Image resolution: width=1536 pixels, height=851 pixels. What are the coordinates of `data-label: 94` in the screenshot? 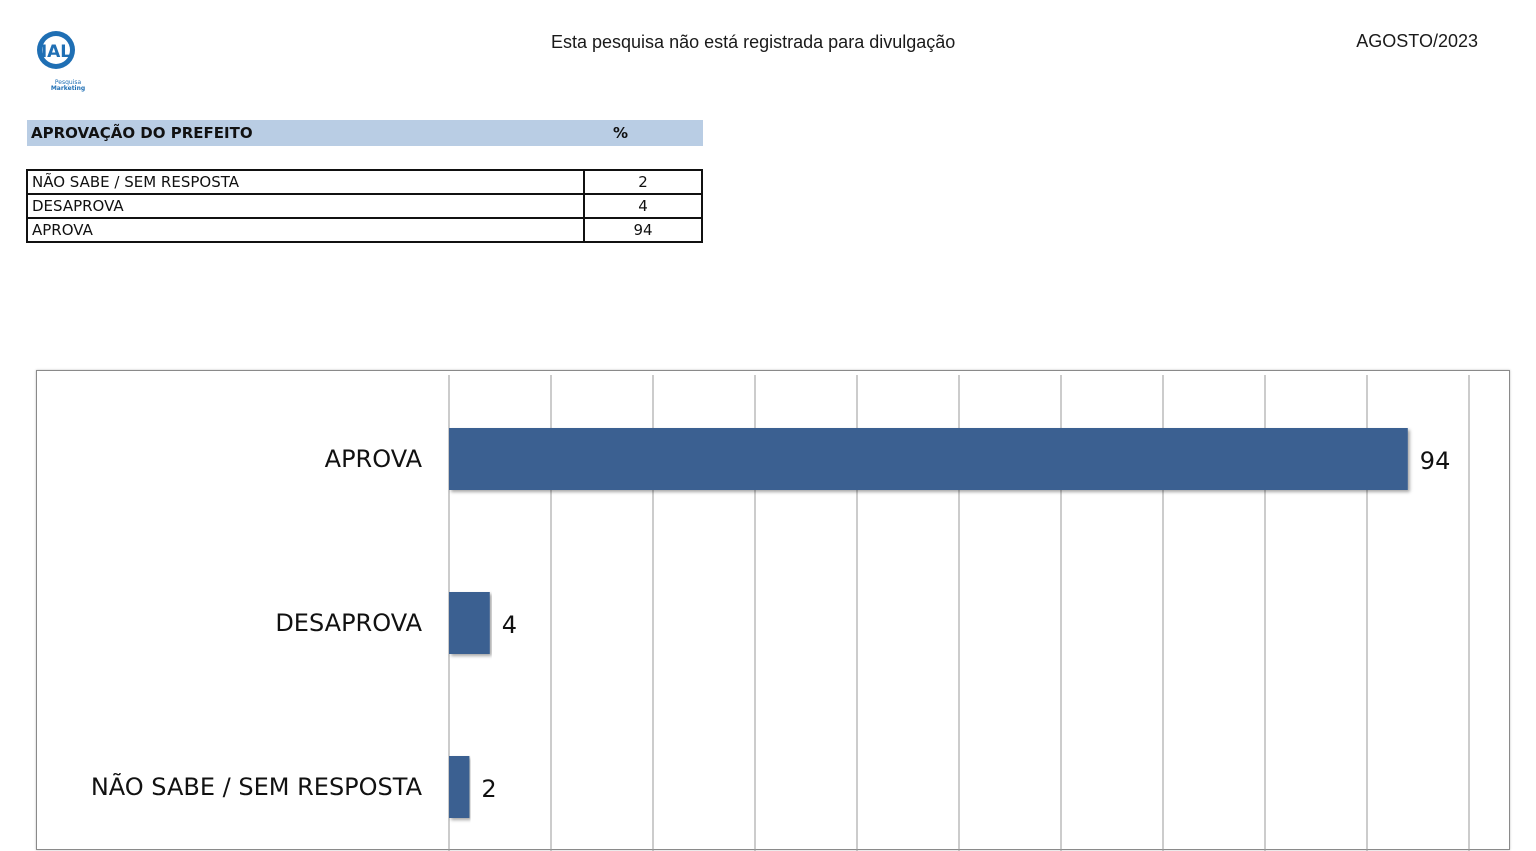 It's located at (1435, 461).